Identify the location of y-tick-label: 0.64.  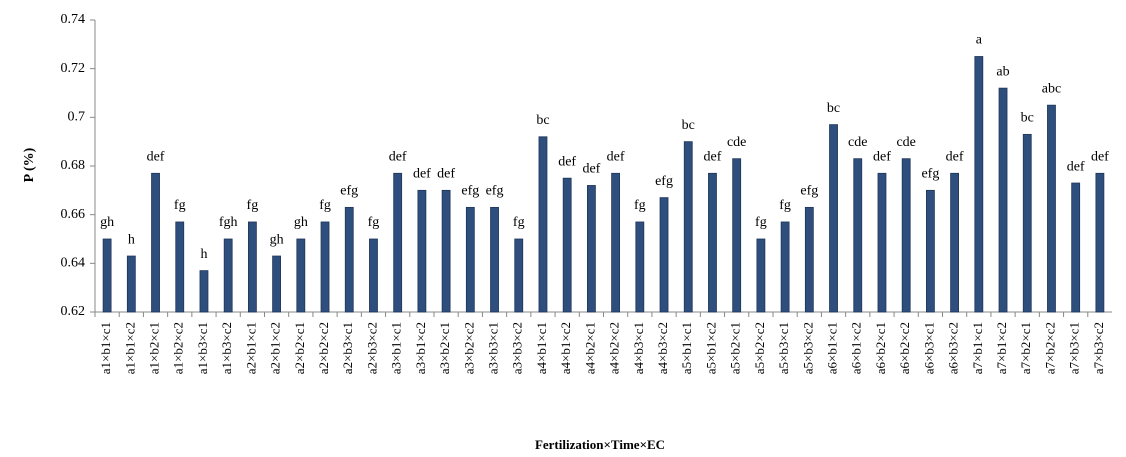
(73, 263).